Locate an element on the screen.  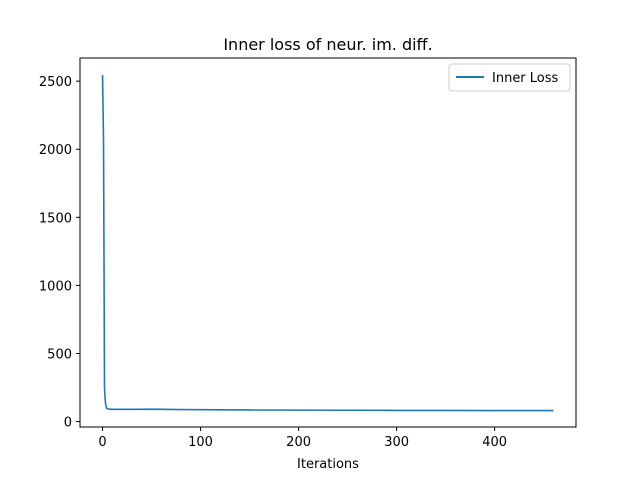
legend: Inner Loss is located at coordinates (509, 77).